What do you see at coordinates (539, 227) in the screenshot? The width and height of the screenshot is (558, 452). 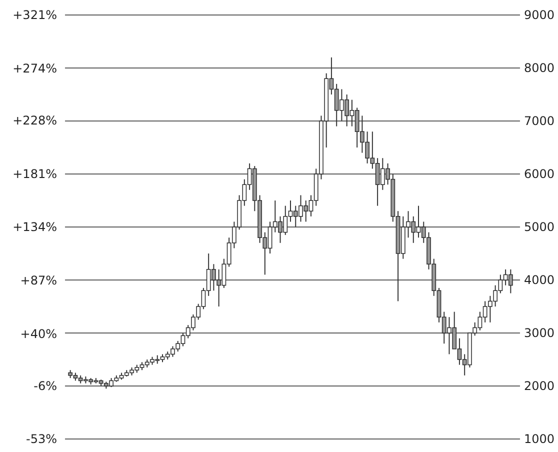 I see `y2-tick-label: 5000` at bounding box center [539, 227].